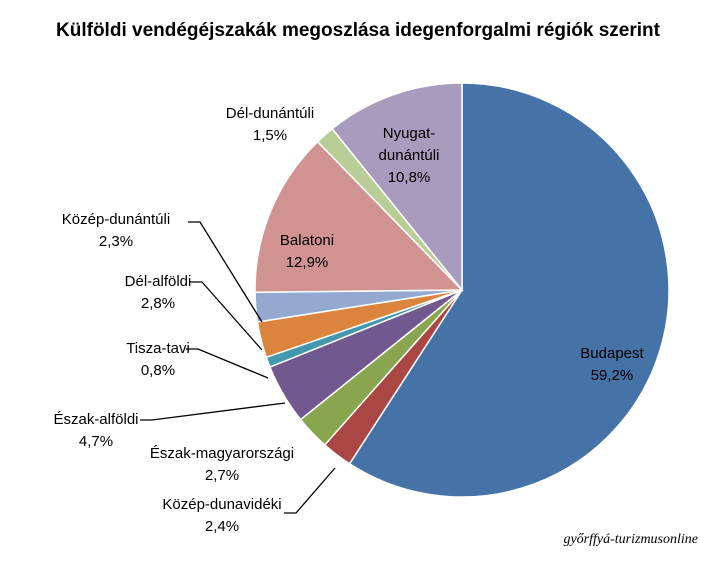  I want to click on data-label-eszak-alfoldi: Észak-alföldi 4,7%, so click(95, 430).